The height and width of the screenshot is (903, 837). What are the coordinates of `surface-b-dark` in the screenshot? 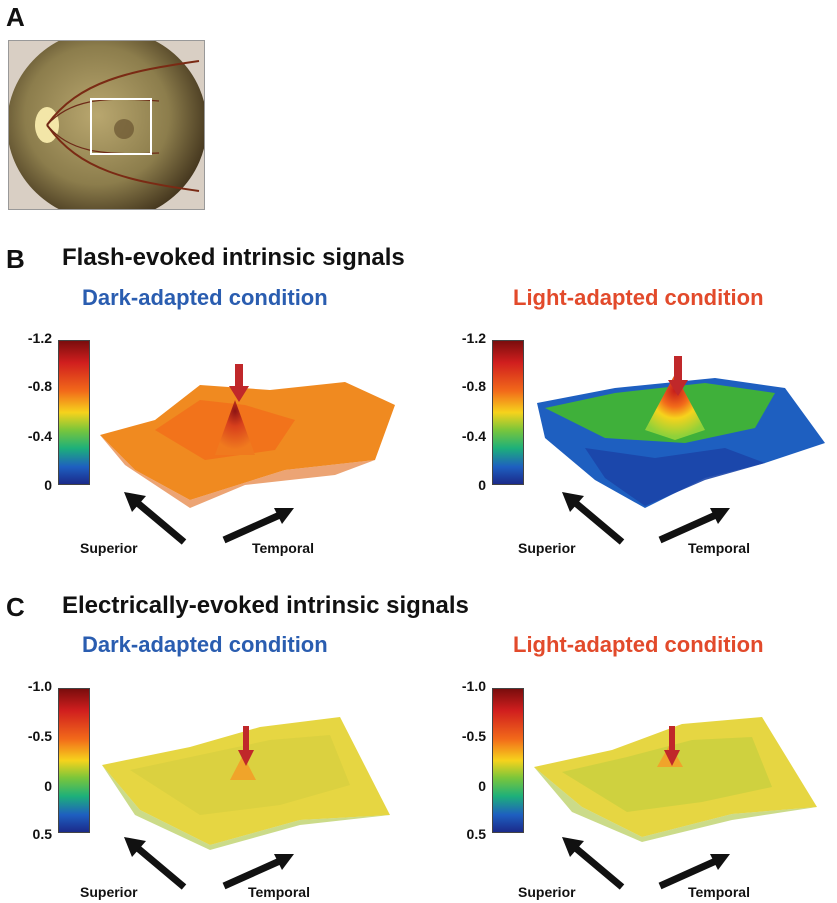 It's located at (247, 445).